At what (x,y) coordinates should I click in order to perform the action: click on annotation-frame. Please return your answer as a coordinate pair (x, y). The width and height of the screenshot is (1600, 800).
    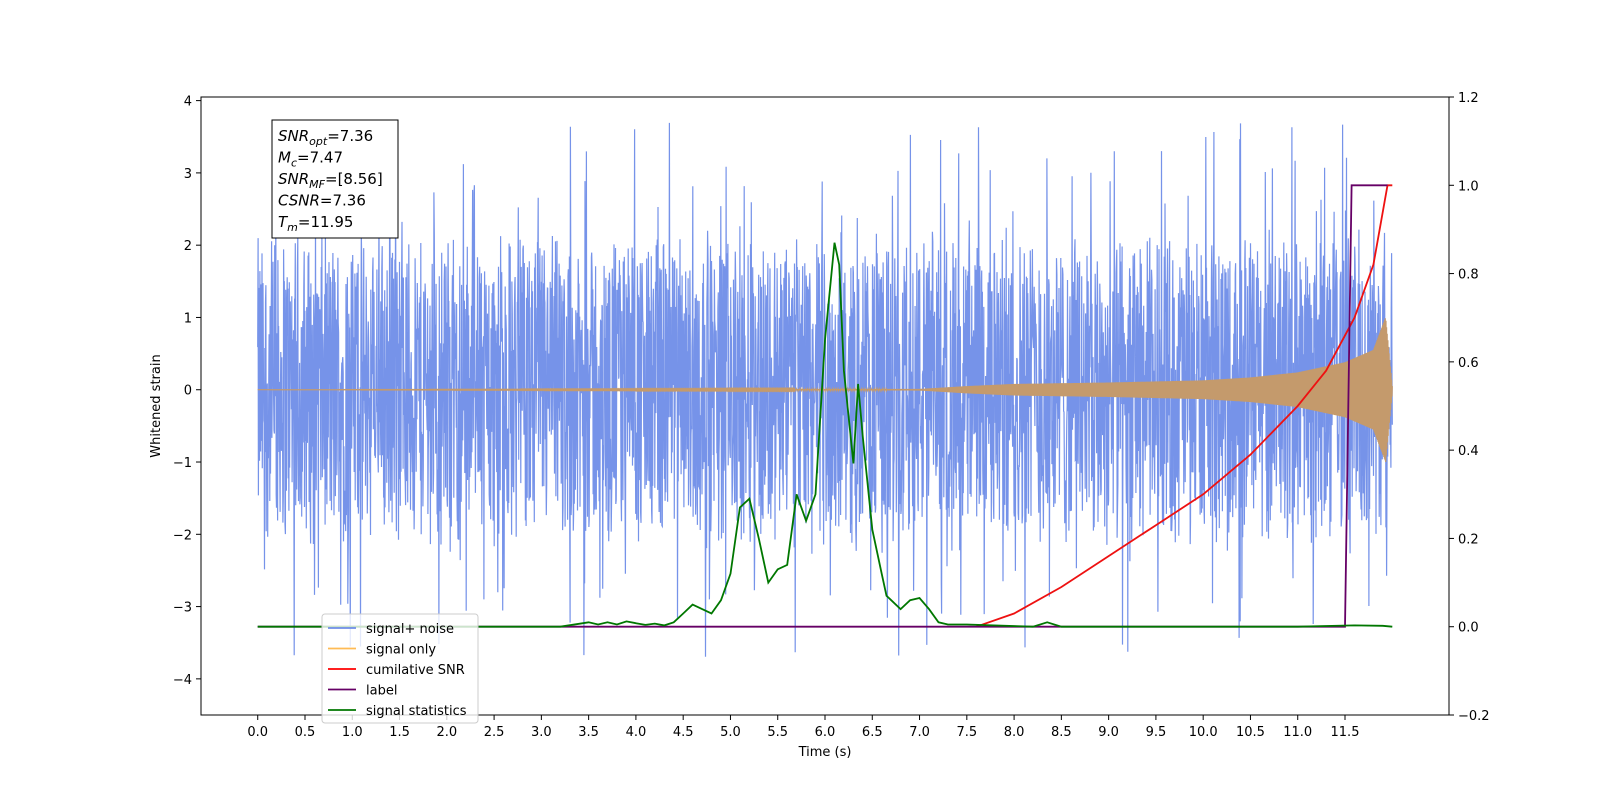
    Looking at the image, I should click on (335, 179).